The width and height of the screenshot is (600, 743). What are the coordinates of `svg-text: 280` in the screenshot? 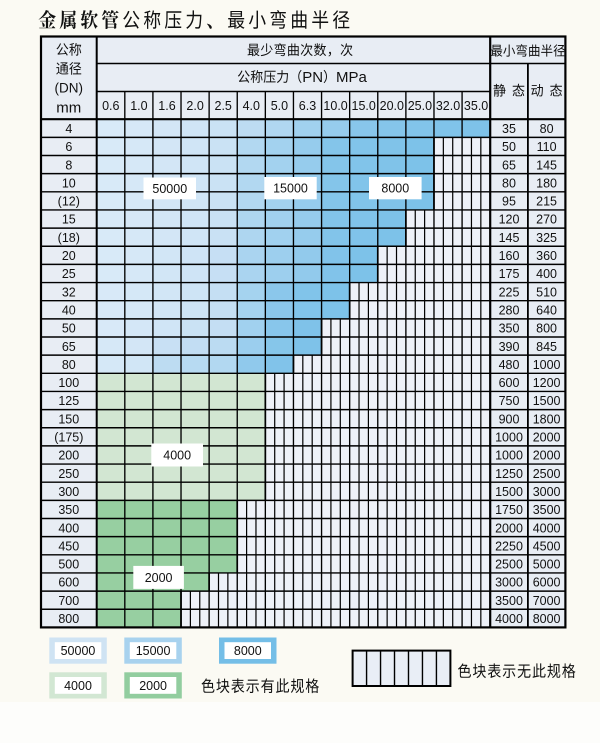 It's located at (509, 311).